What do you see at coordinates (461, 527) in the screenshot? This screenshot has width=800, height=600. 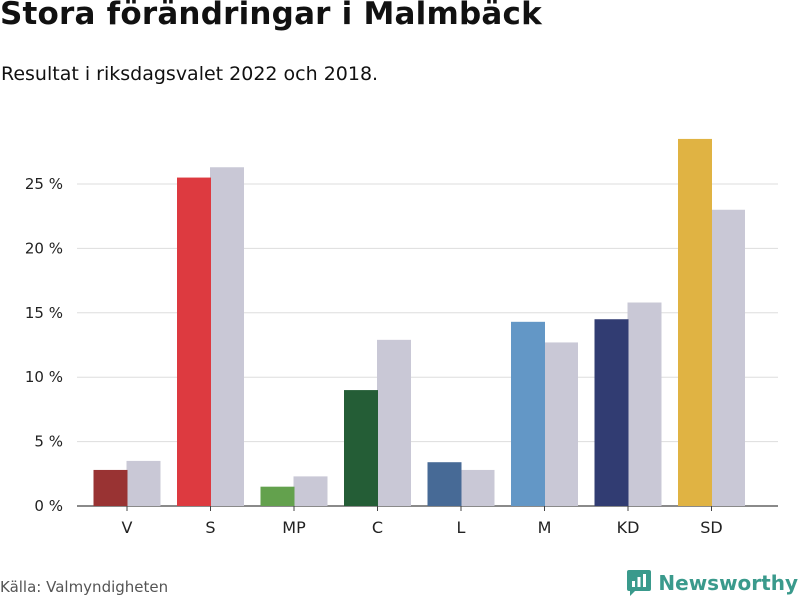 I see `x-tick-label: L` at bounding box center [461, 527].